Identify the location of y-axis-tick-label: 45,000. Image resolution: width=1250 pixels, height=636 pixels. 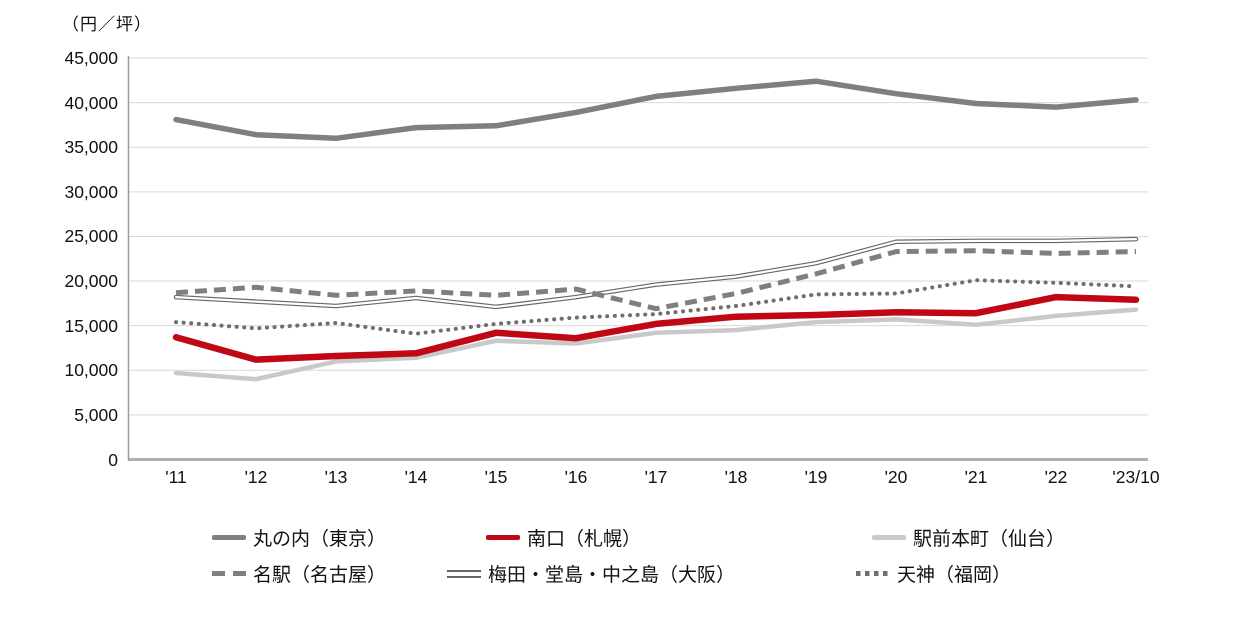
(91, 58).